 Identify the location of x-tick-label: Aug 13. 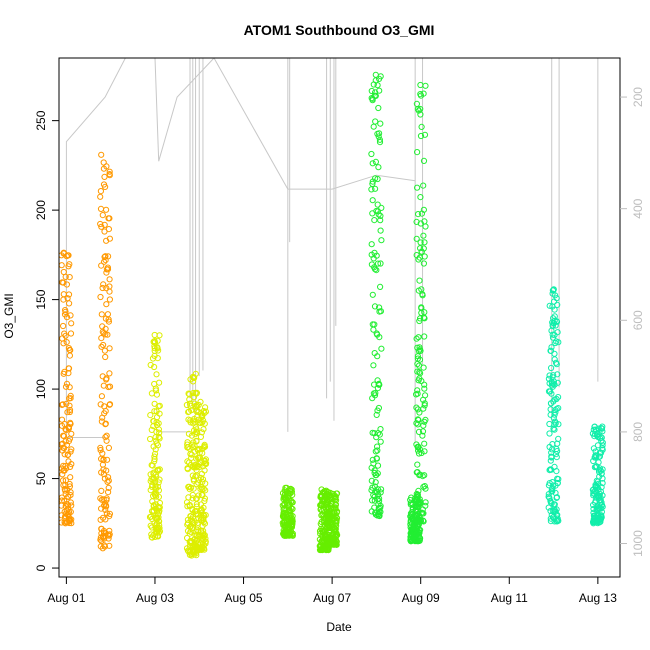
(598, 598).